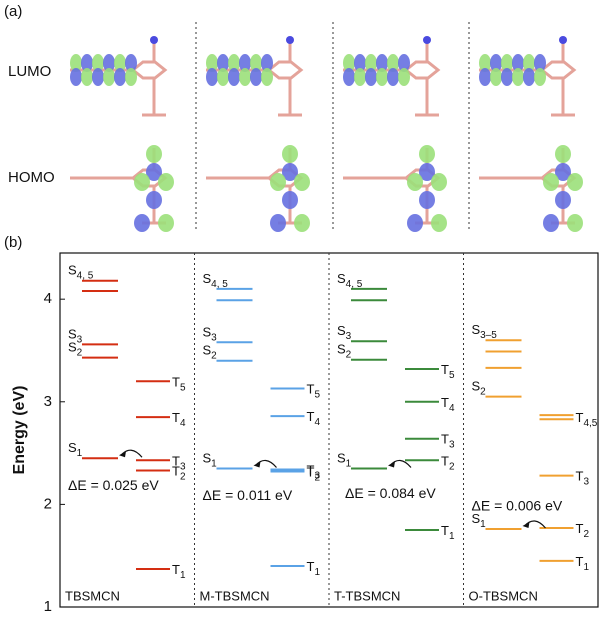  Describe the element at coordinates (85, 275) in the screenshot. I see `label-sub: 4, 5` at that location.